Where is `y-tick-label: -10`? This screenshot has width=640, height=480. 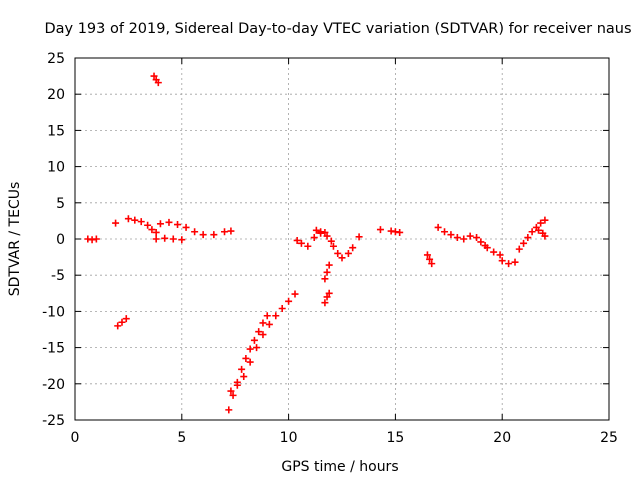
y-tick-label: -10 is located at coordinates (53, 312).